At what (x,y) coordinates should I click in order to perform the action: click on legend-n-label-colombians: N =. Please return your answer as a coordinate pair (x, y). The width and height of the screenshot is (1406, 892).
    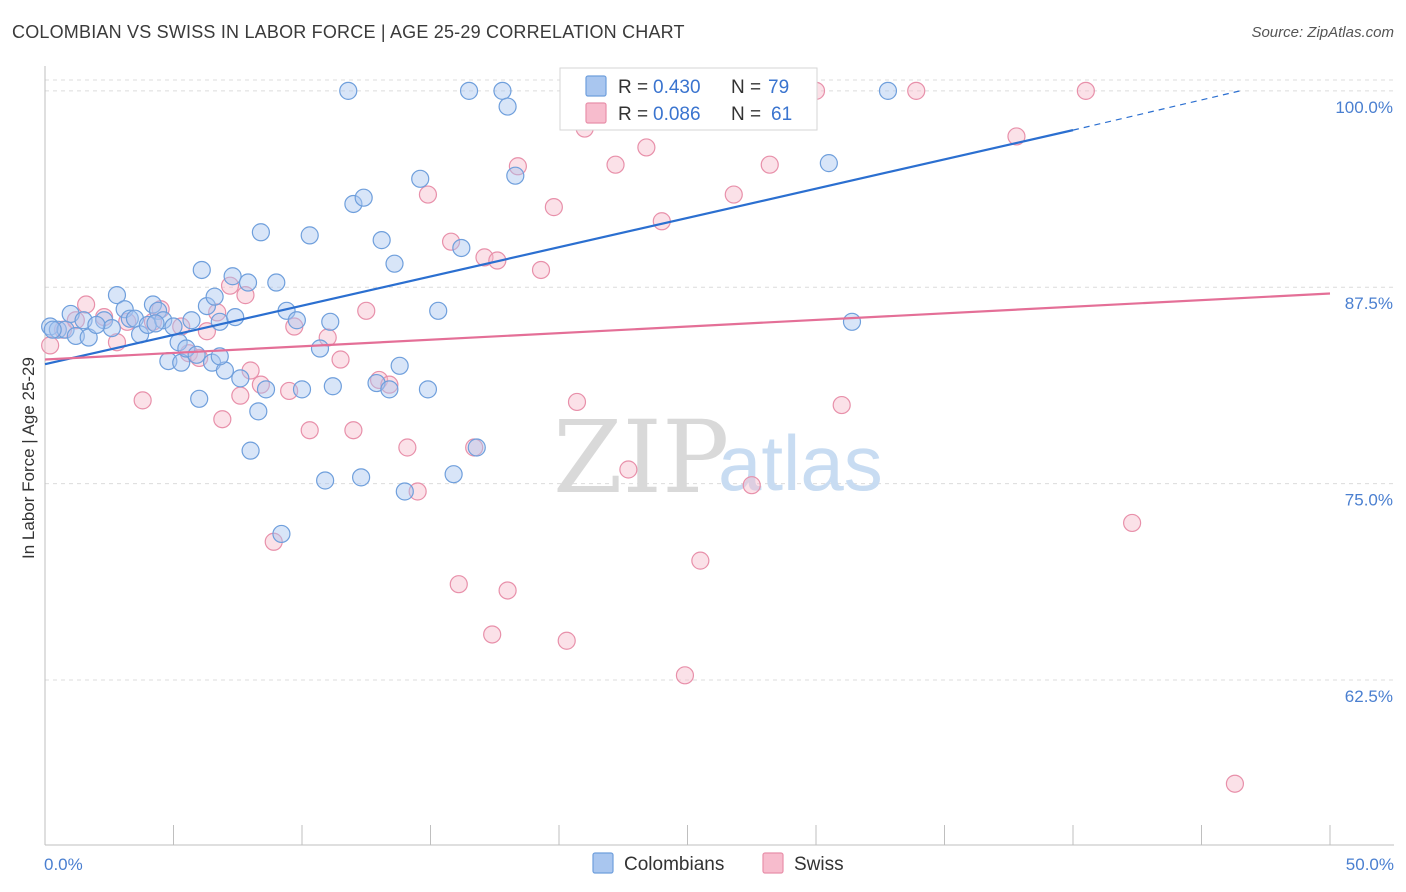
    Looking at the image, I should click on (746, 87).